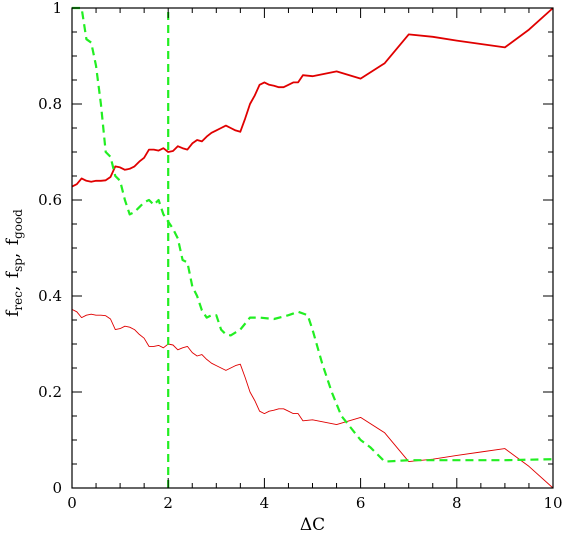 The image size is (565, 537). Describe the element at coordinates (312, 525) in the screenshot. I see `x-axis-label: ΔC` at that location.